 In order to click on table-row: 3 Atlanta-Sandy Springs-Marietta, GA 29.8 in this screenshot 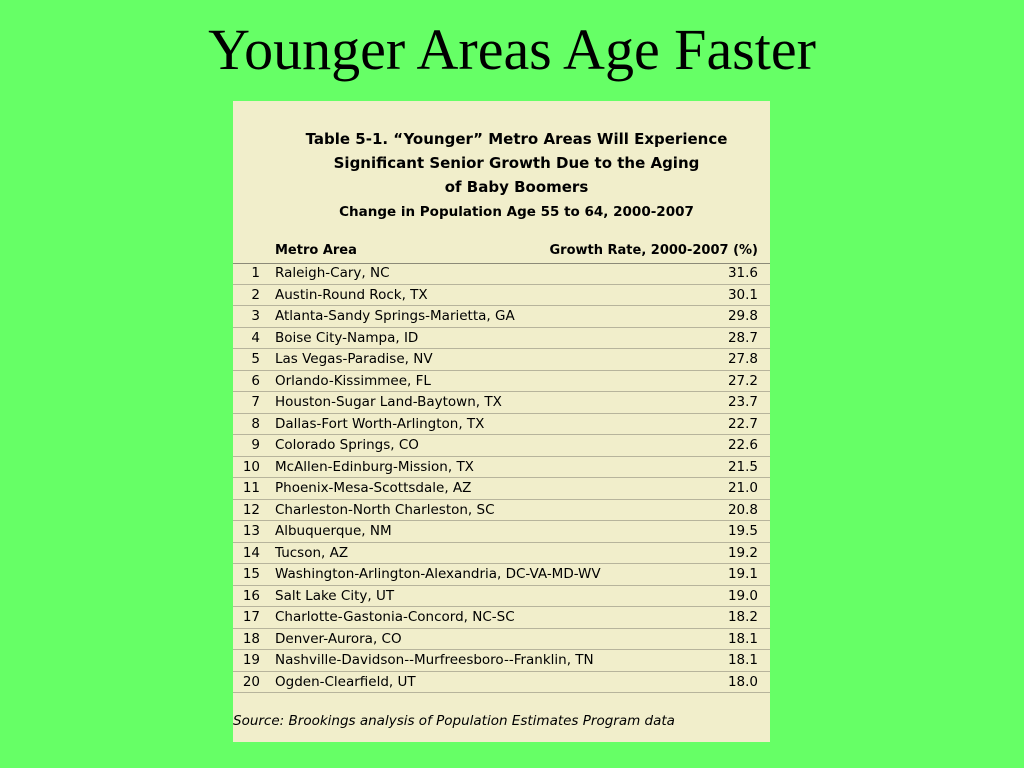, I will do `click(501, 317)`.